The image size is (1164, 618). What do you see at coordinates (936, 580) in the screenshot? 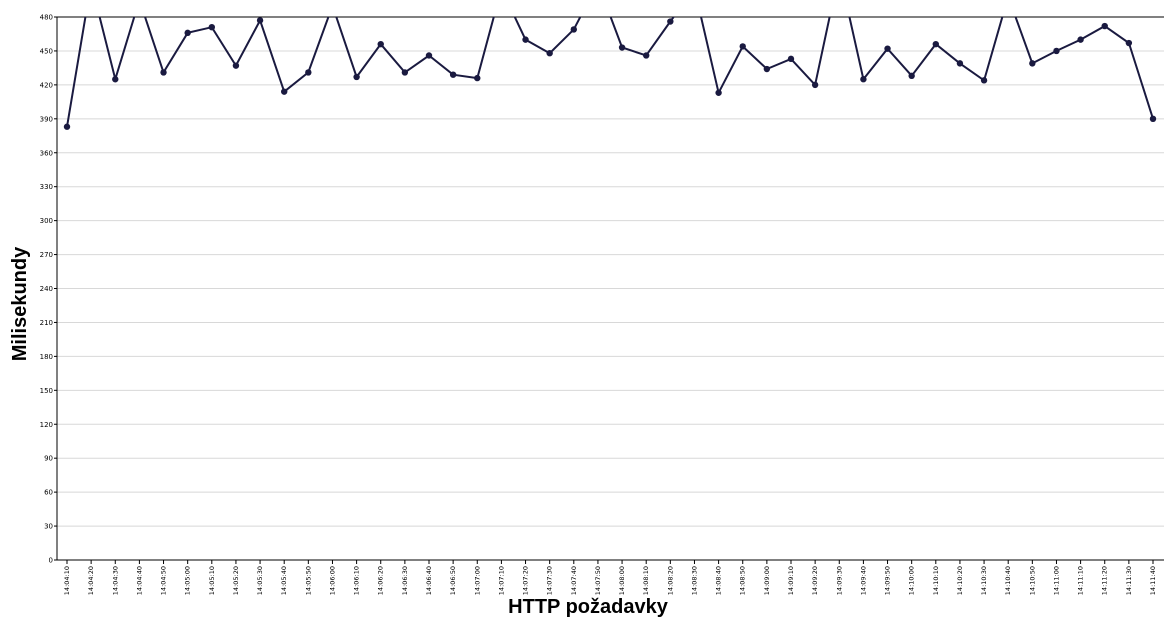
I see `x-tick-label: 14:10:10` at bounding box center [936, 580].